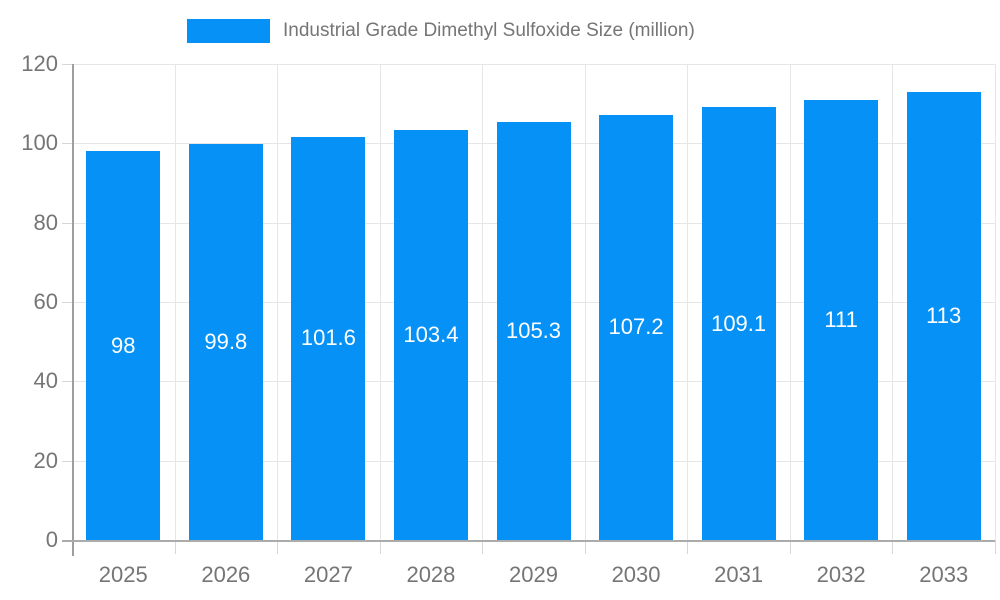 The height and width of the screenshot is (600, 1000). I want to click on x-axis-tick-label: 2028, so click(431, 574).